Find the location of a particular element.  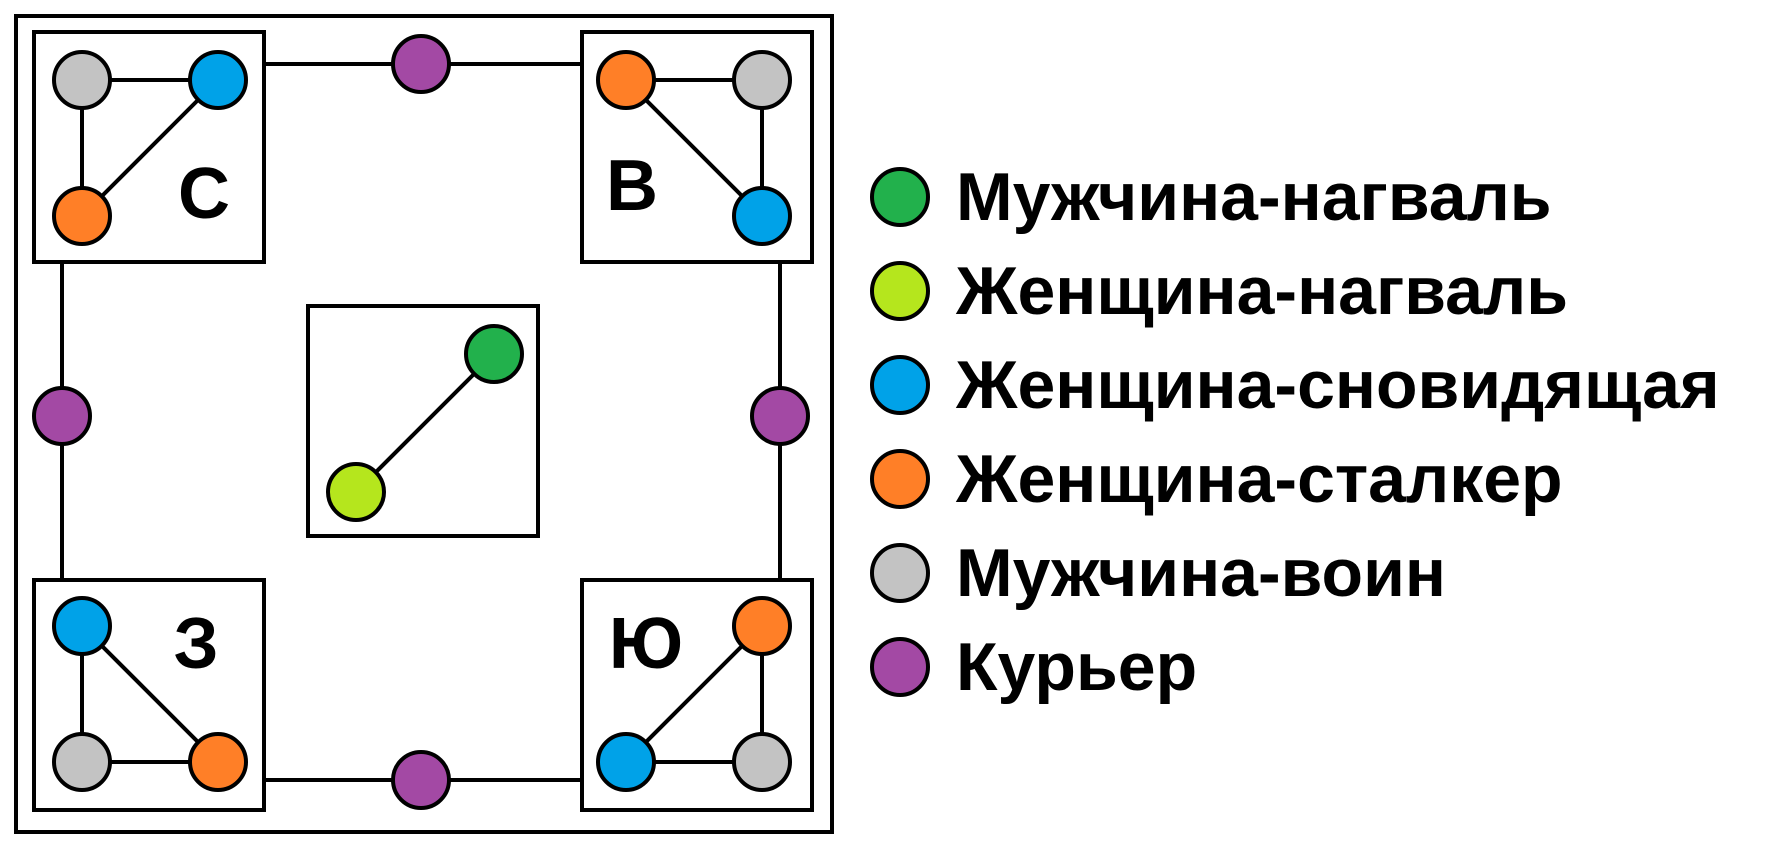

north-link-dreamer-stalker is located at coordinates (150, 148).